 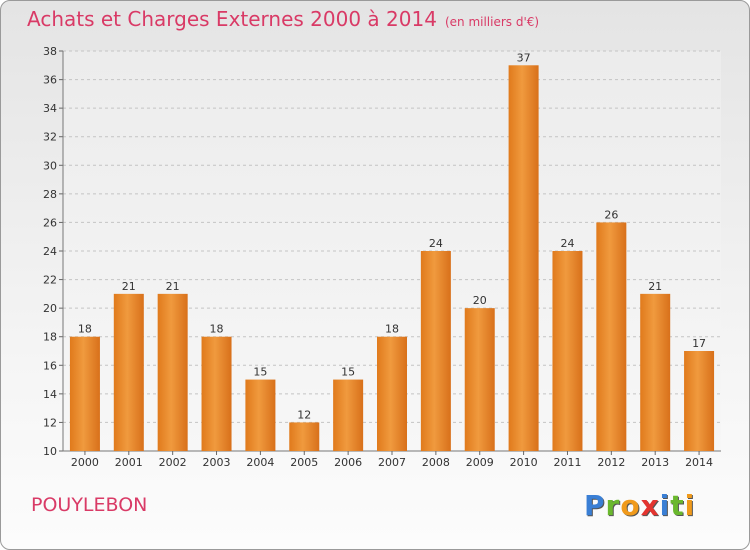 I want to click on x-tick-label: 2006, so click(x=348, y=462).